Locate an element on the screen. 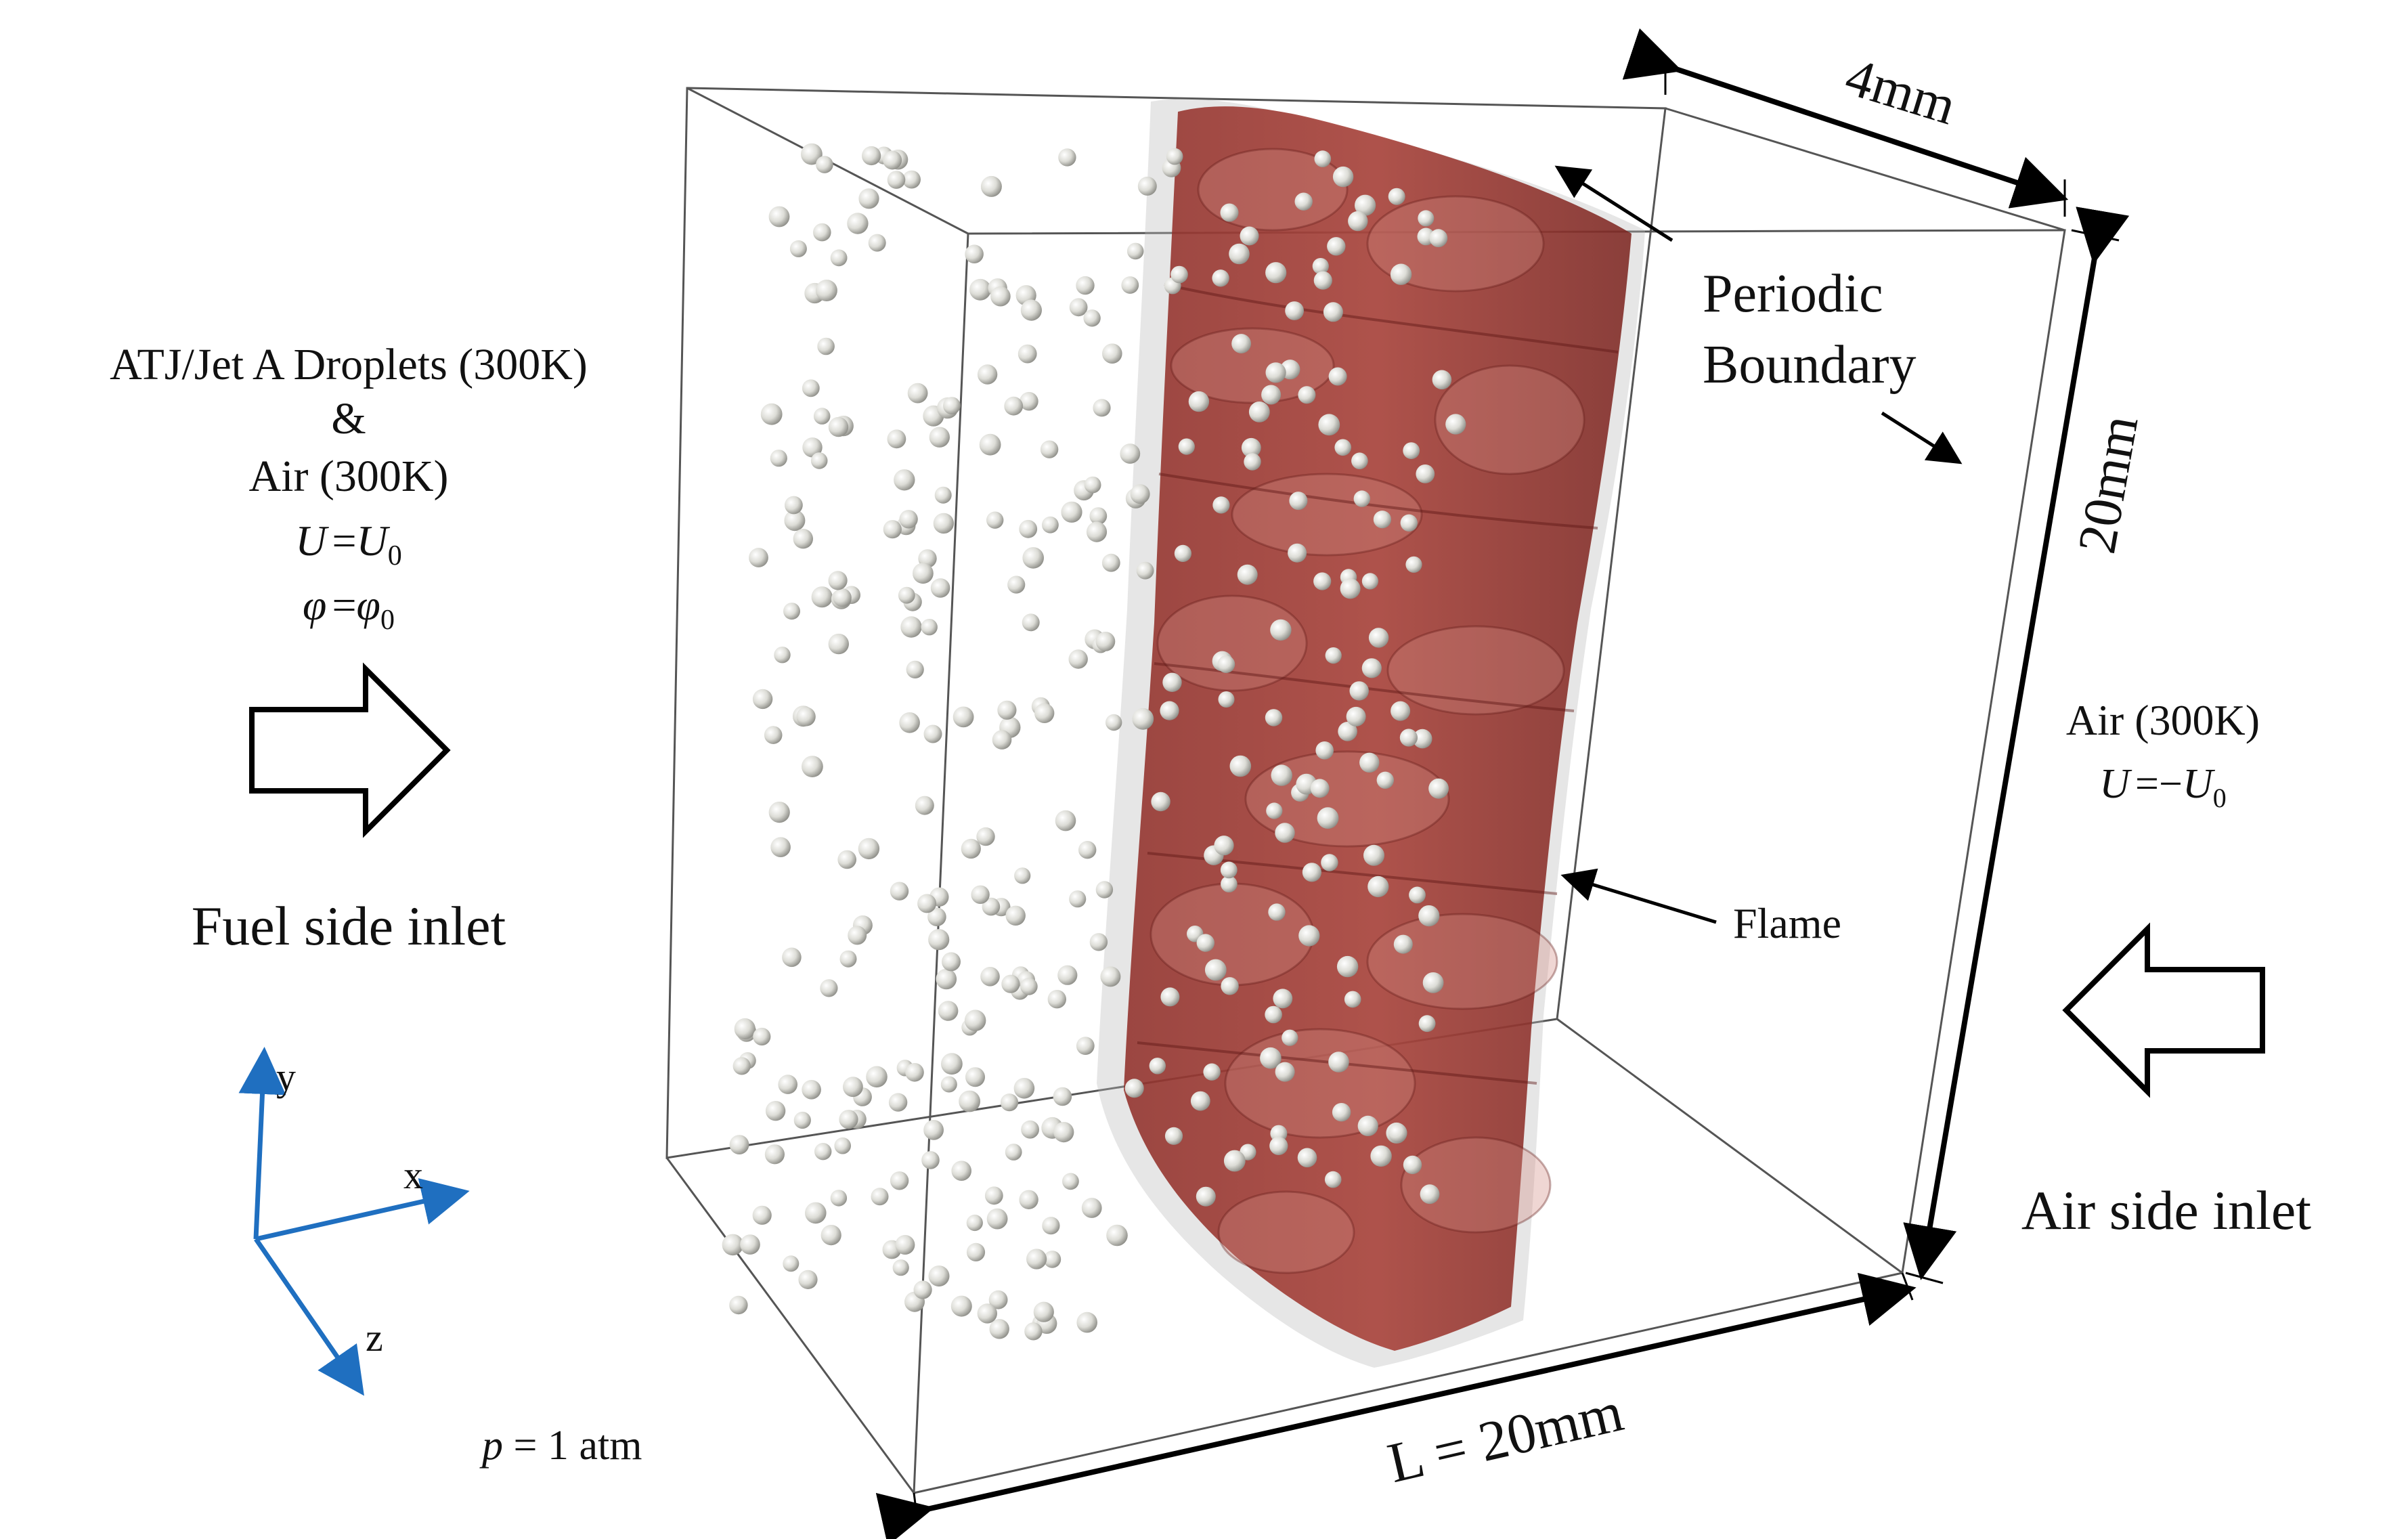 This screenshot has width=2408, height=1539. air-inlet-arrow is located at coordinates (2163, 1010).